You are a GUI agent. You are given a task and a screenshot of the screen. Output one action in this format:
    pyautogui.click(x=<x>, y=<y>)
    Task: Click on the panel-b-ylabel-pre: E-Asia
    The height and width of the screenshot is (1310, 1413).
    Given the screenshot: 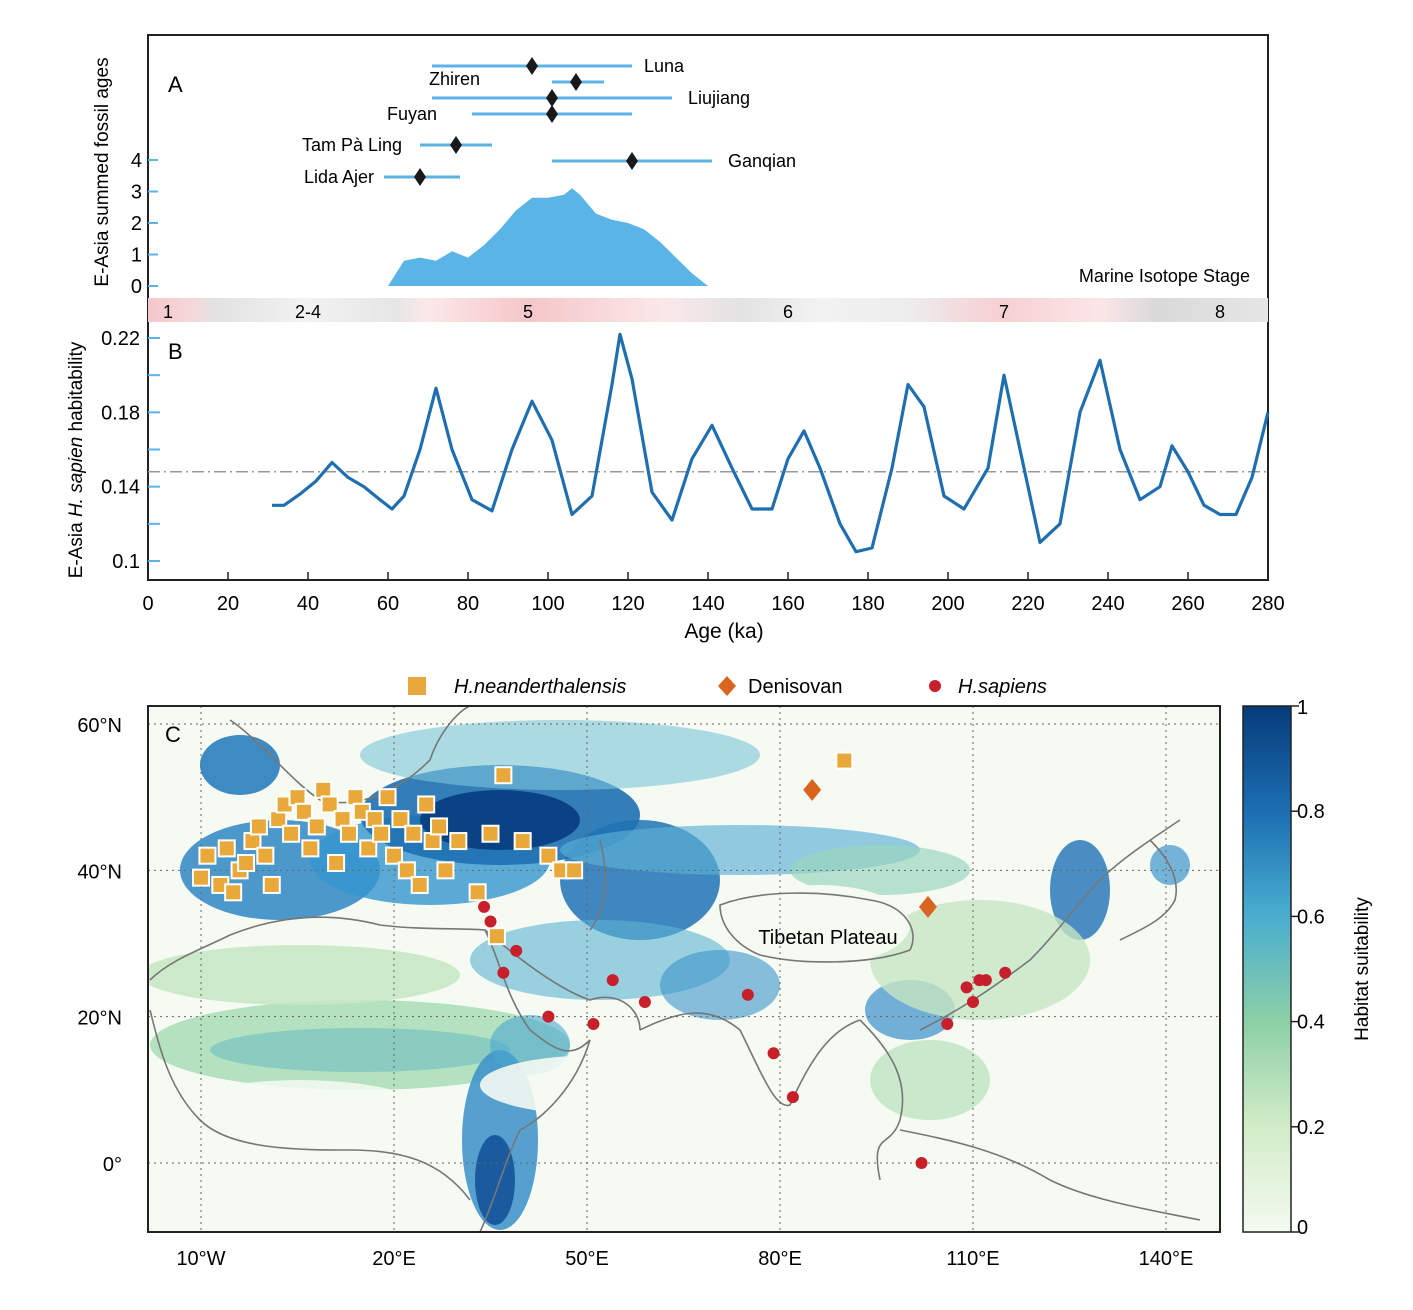 What is the action you would take?
    pyautogui.click(x=76, y=547)
    